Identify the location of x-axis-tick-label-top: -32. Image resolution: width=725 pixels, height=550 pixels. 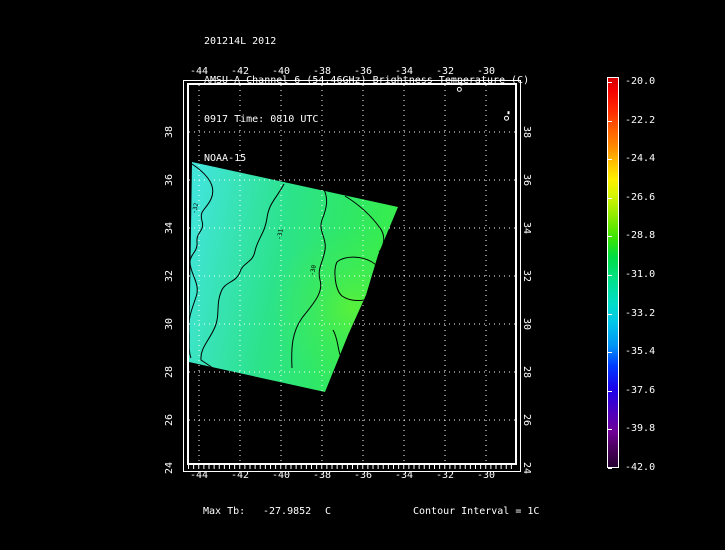
(445, 71).